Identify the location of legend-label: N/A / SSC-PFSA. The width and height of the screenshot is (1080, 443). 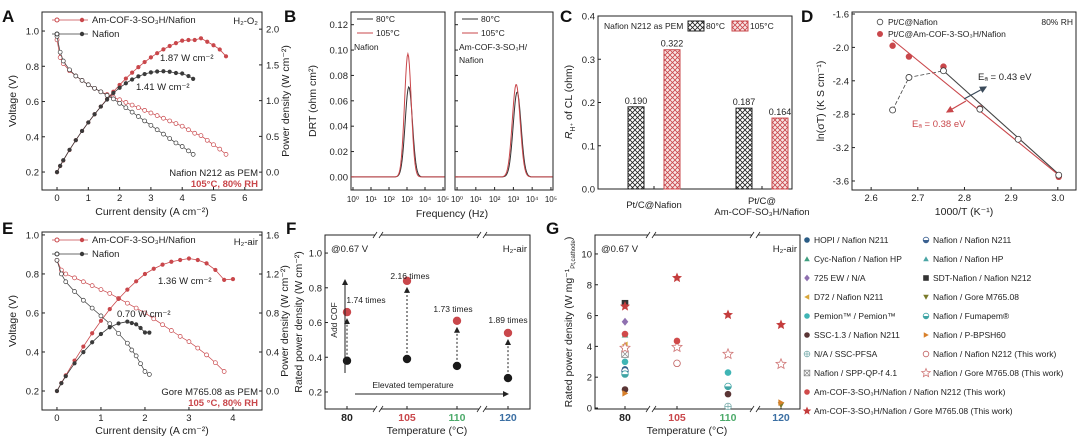
(846, 354).